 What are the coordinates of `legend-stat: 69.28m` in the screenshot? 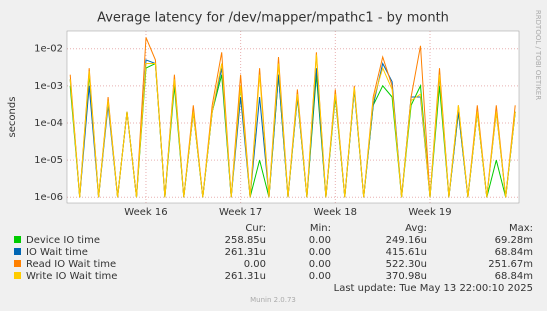 It's located at (514, 240).